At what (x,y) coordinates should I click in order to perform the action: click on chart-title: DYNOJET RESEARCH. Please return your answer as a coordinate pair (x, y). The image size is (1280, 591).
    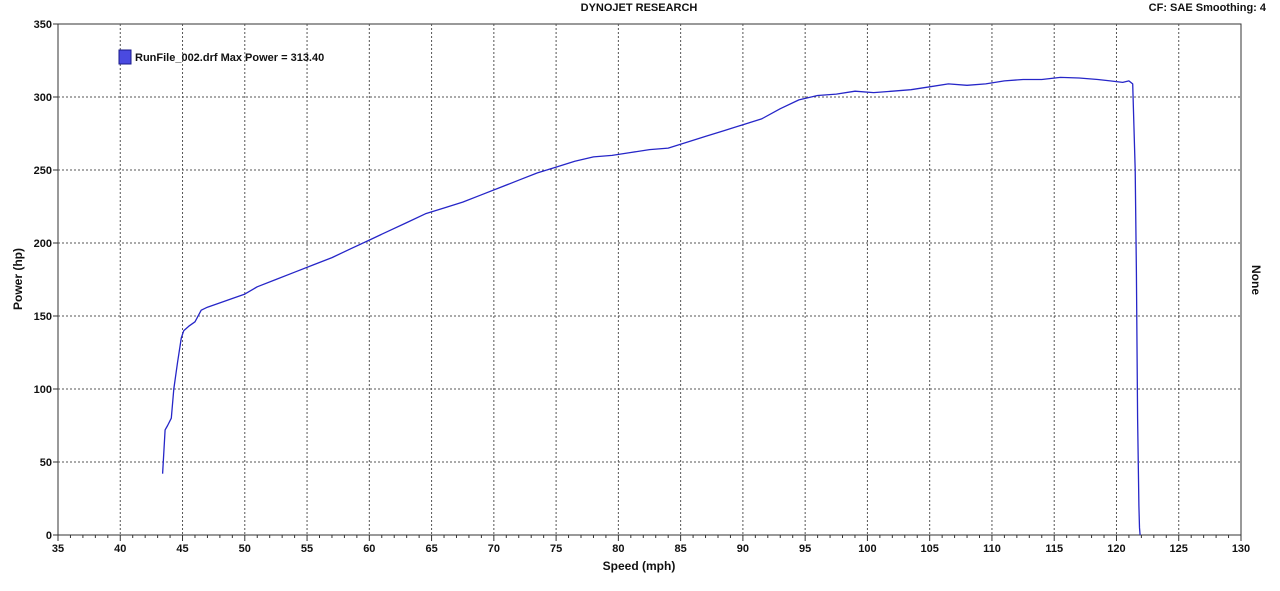
    Looking at the image, I should click on (639, 8).